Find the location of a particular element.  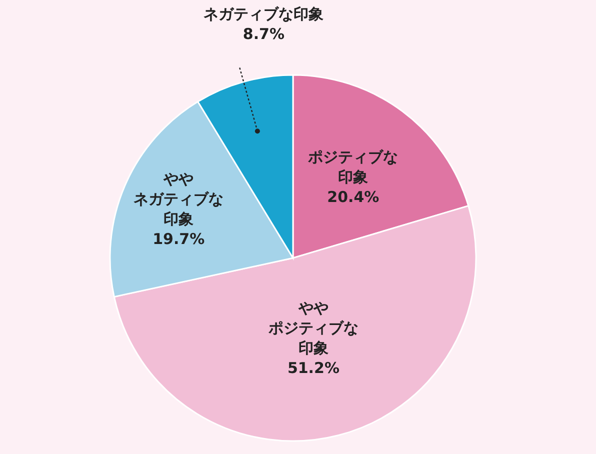

slice-label: ネガティブな印象 is located at coordinates (263, 14).